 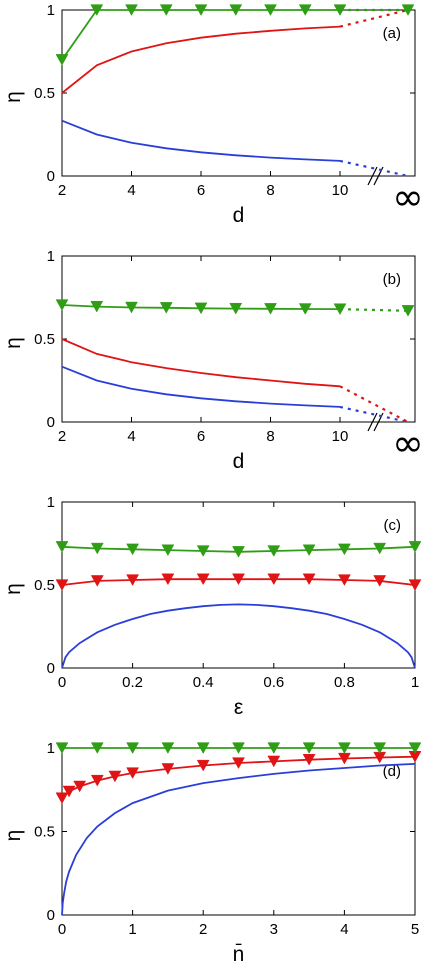 I want to click on x-tick-label: 0, so click(x=62, y=929).